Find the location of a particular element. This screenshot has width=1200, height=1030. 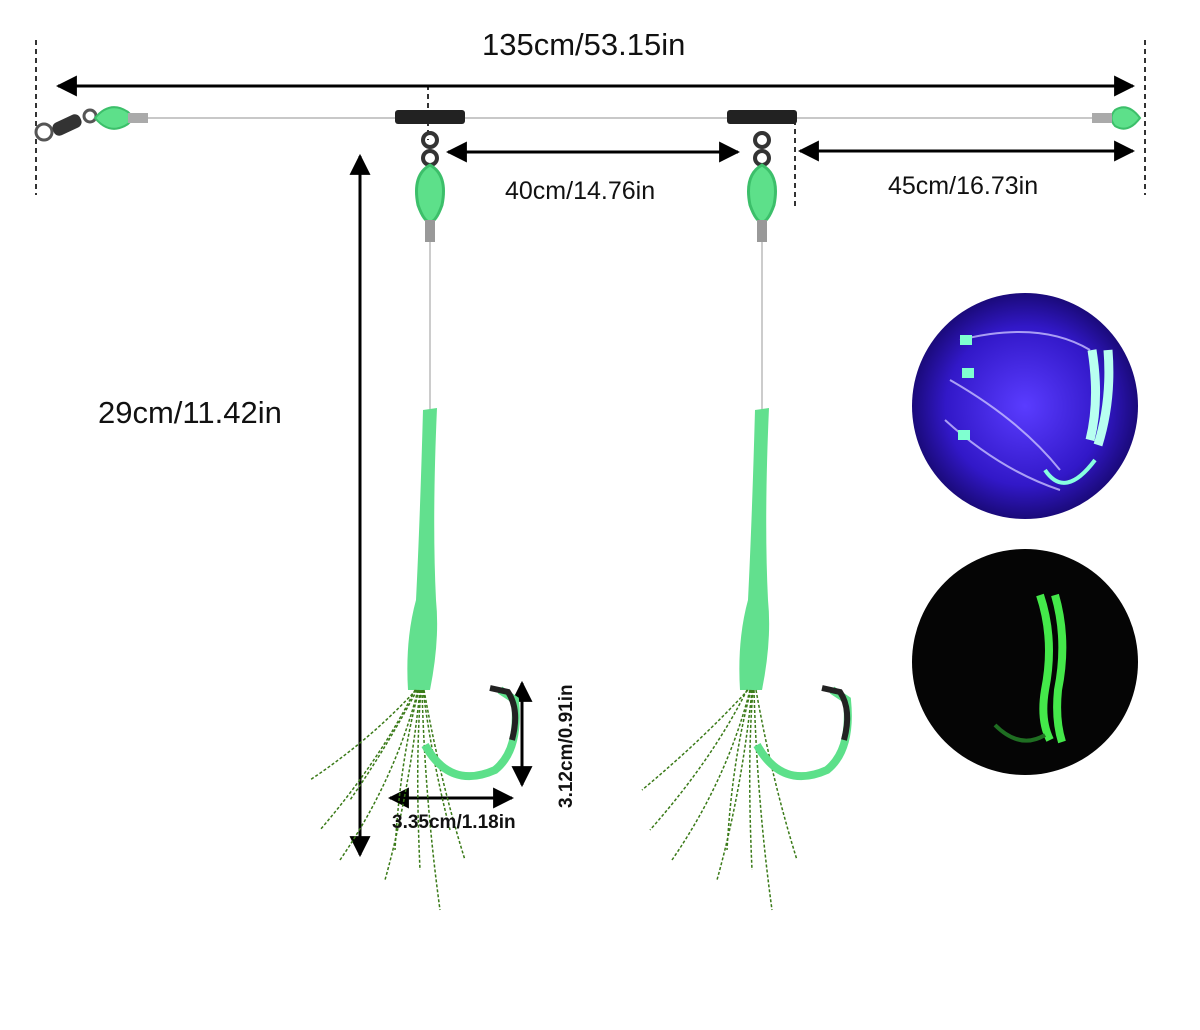

barrel-swivel-icon is located at coordinates (66, 125).